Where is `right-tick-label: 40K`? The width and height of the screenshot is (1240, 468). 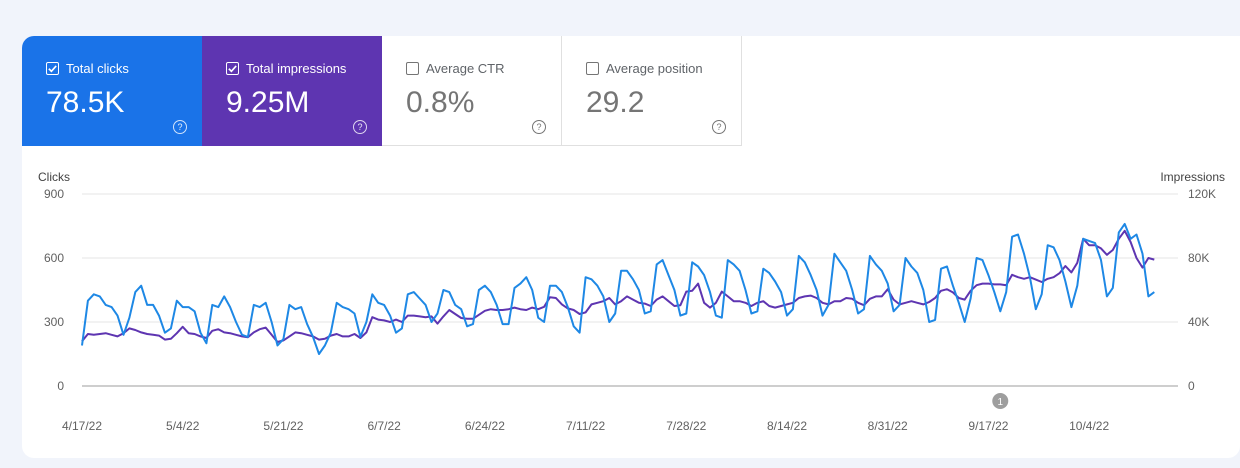 right-tick-label: 40K is located at coordinates (1198, 322).